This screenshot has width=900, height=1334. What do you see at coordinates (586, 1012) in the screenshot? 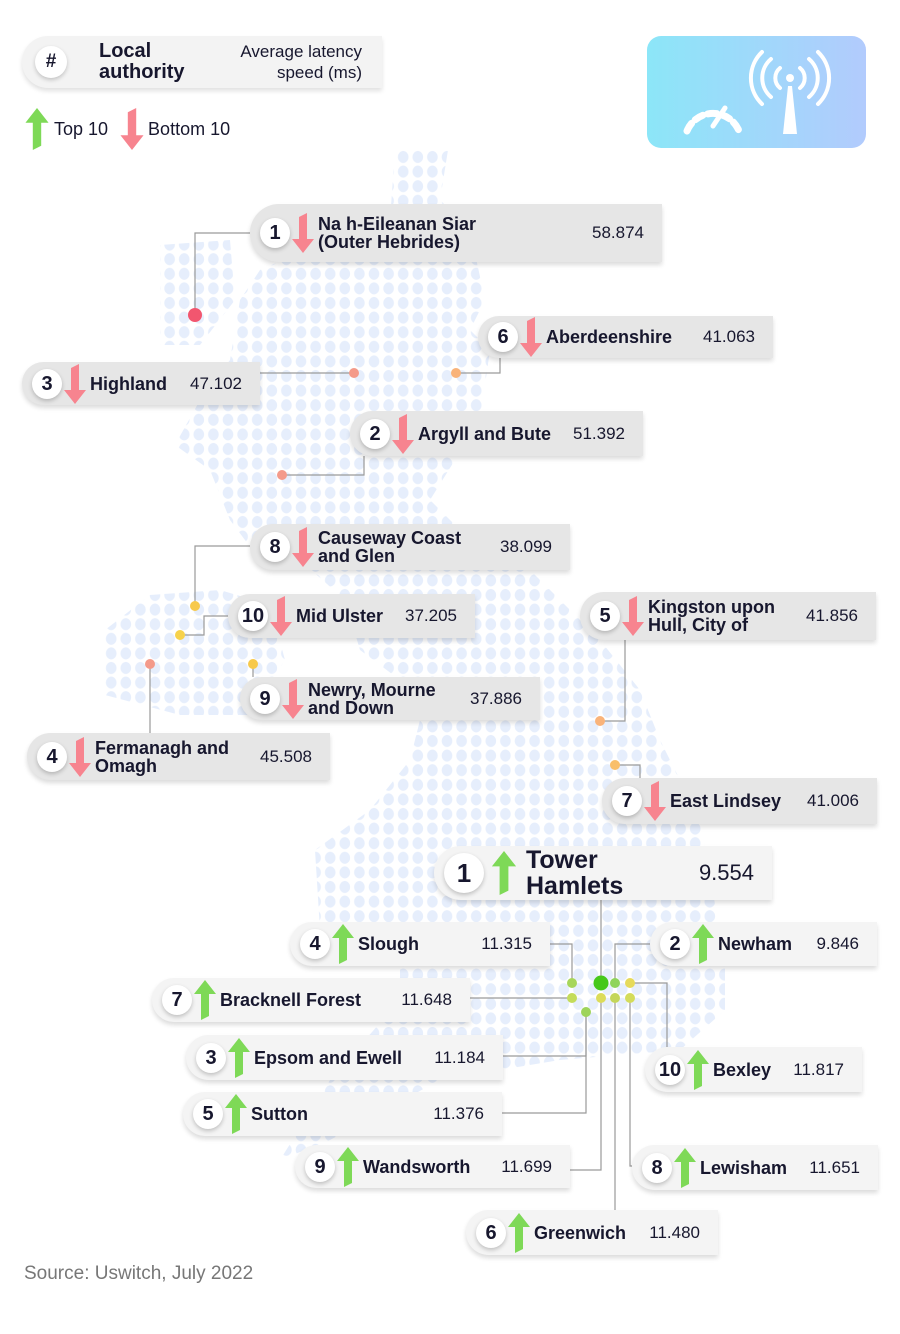
I see `marker-epsom-sutton` at bounding box center [586, 1012].